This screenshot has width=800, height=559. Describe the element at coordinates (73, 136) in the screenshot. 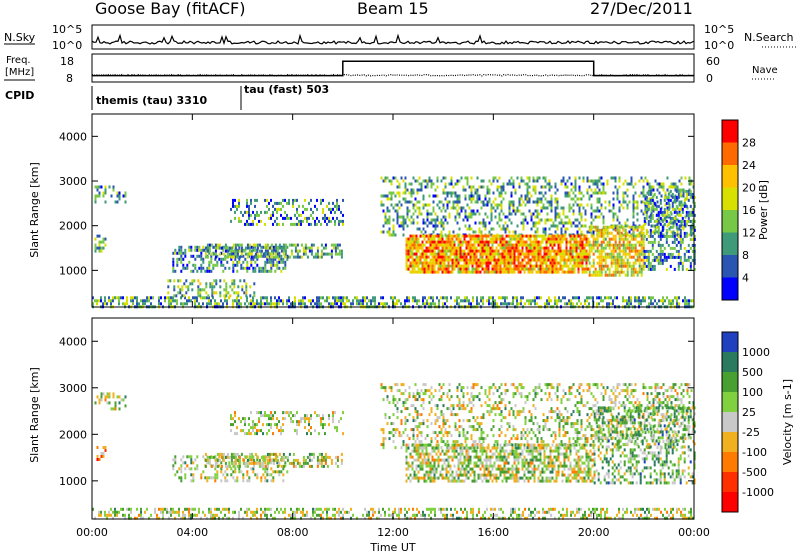

I see `power-y-tick-label: 4000` at that location.